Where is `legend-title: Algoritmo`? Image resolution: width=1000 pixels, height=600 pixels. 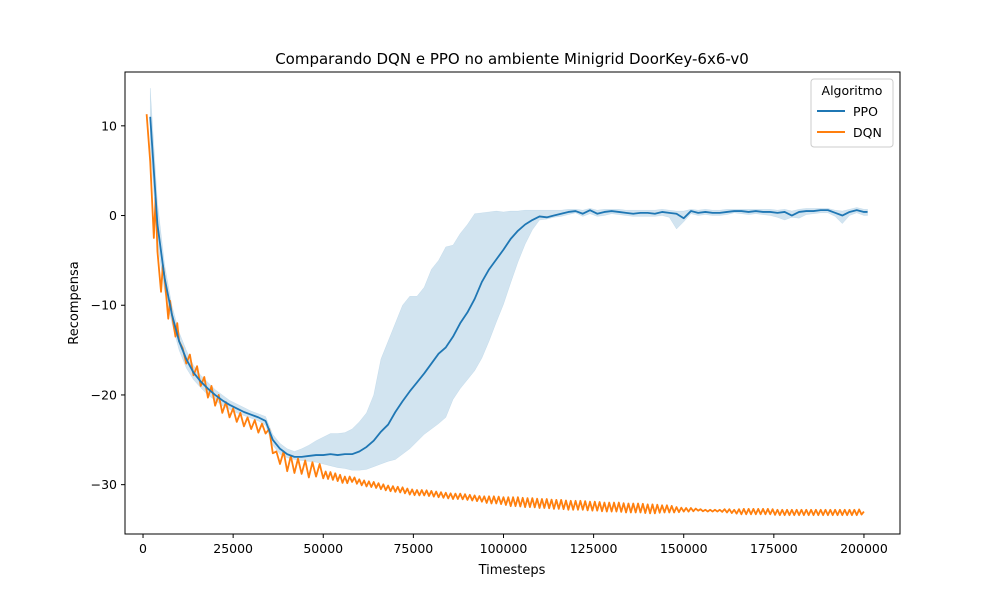 legend-title: Algoritmo is located at coordinates (852, 90).